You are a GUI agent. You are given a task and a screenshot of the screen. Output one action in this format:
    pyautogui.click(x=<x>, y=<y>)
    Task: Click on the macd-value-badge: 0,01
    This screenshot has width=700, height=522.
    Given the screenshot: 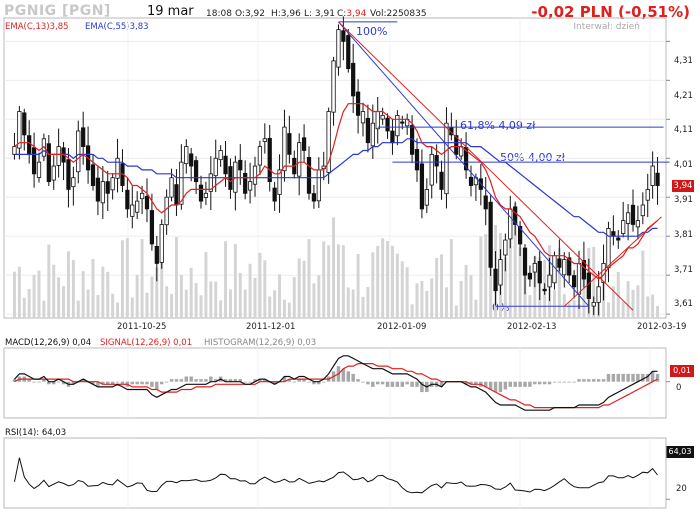 What is the action you would take?
    pyautogui.click(x=682, y=371)
    